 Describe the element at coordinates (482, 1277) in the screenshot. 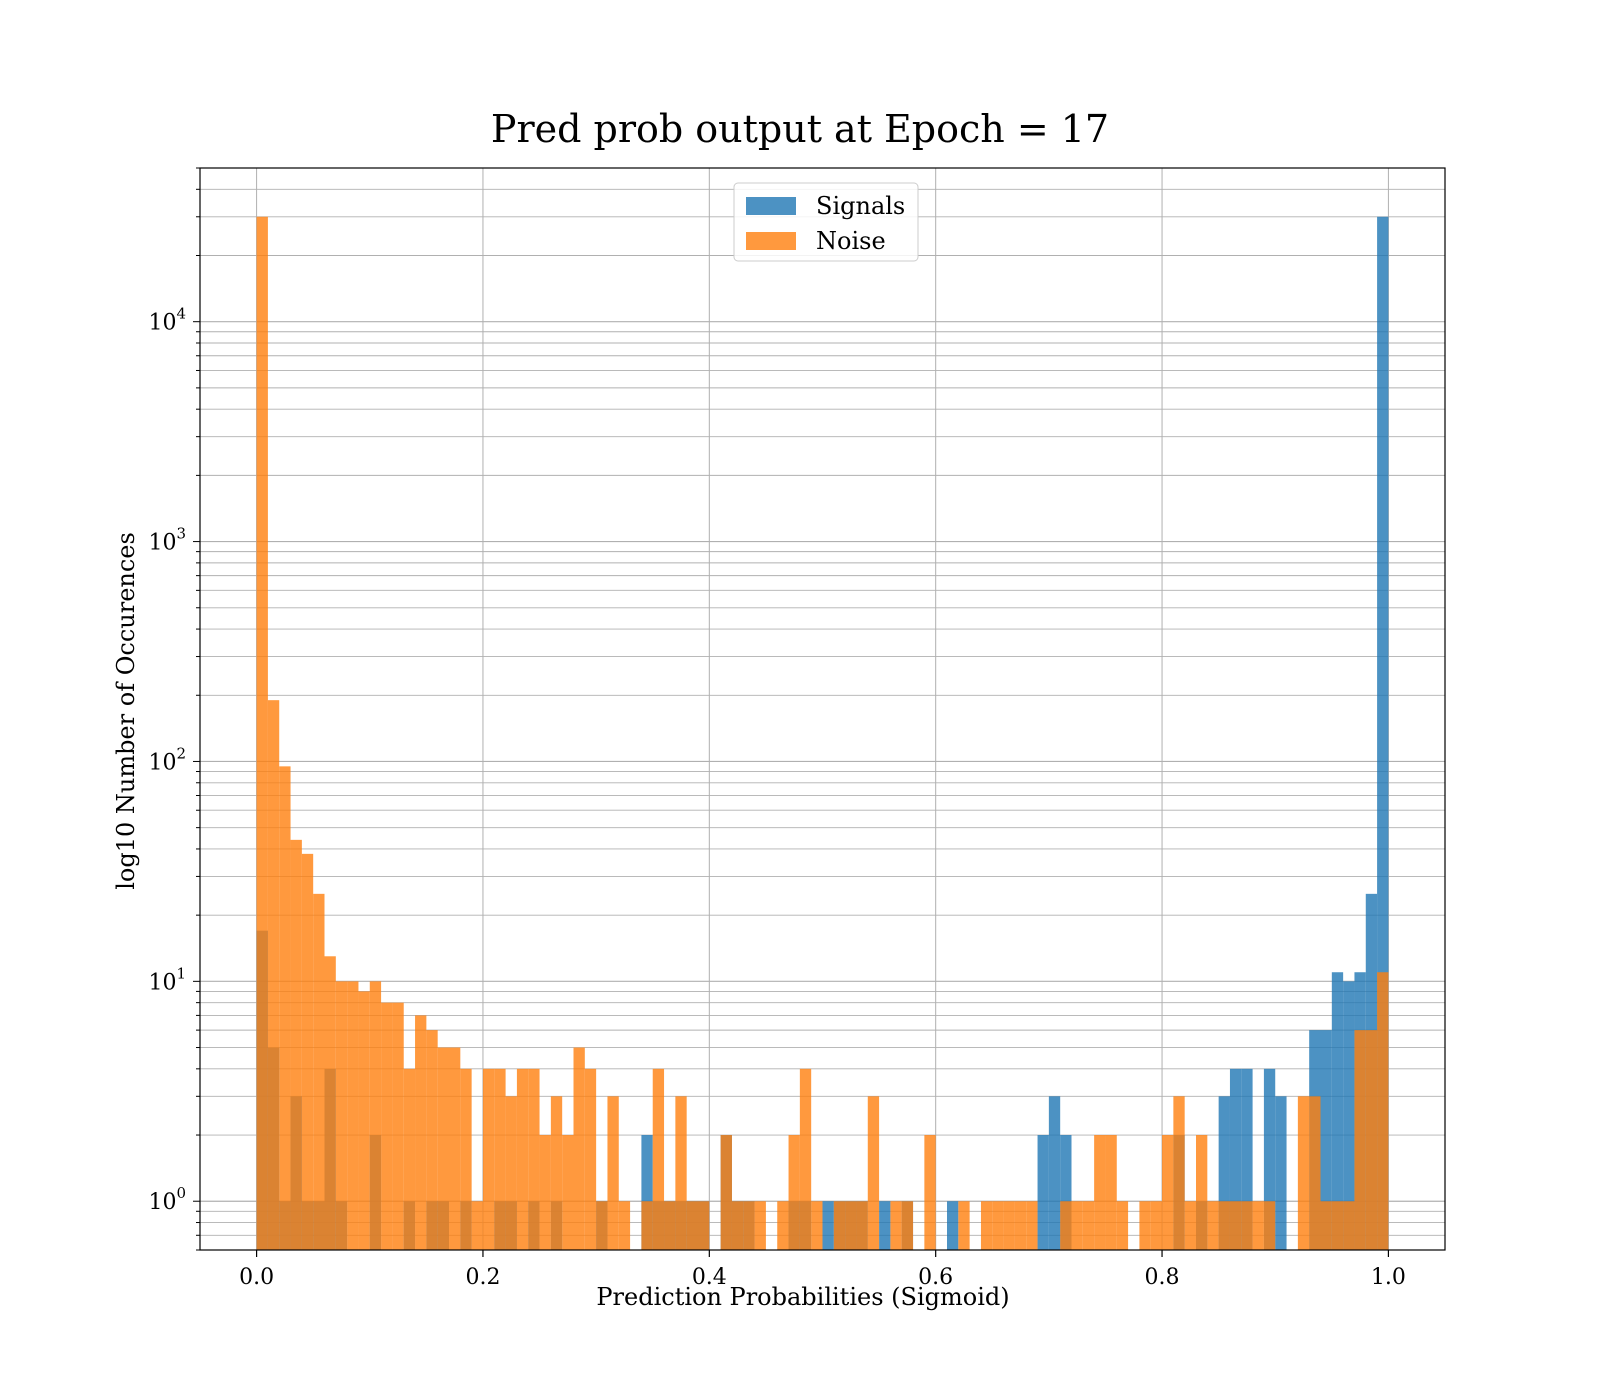

I see `x-tick-label: 0.2` at that location.